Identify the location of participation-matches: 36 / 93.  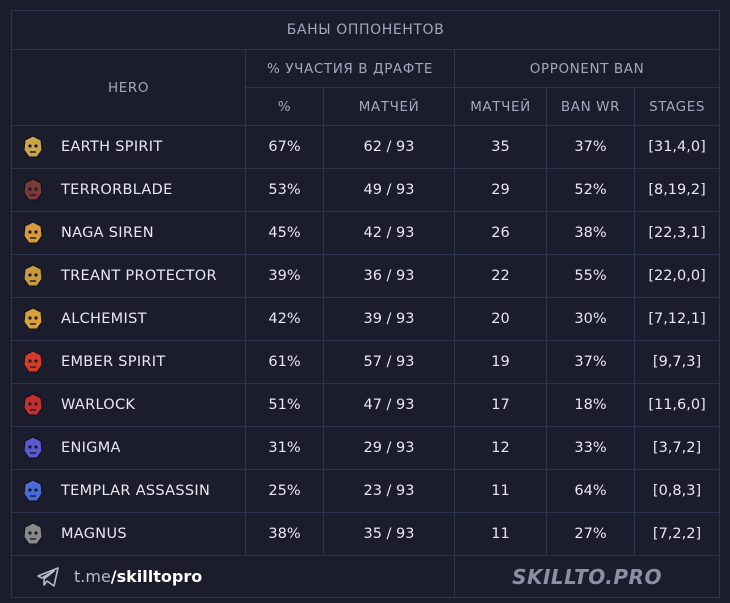
(389, 276).